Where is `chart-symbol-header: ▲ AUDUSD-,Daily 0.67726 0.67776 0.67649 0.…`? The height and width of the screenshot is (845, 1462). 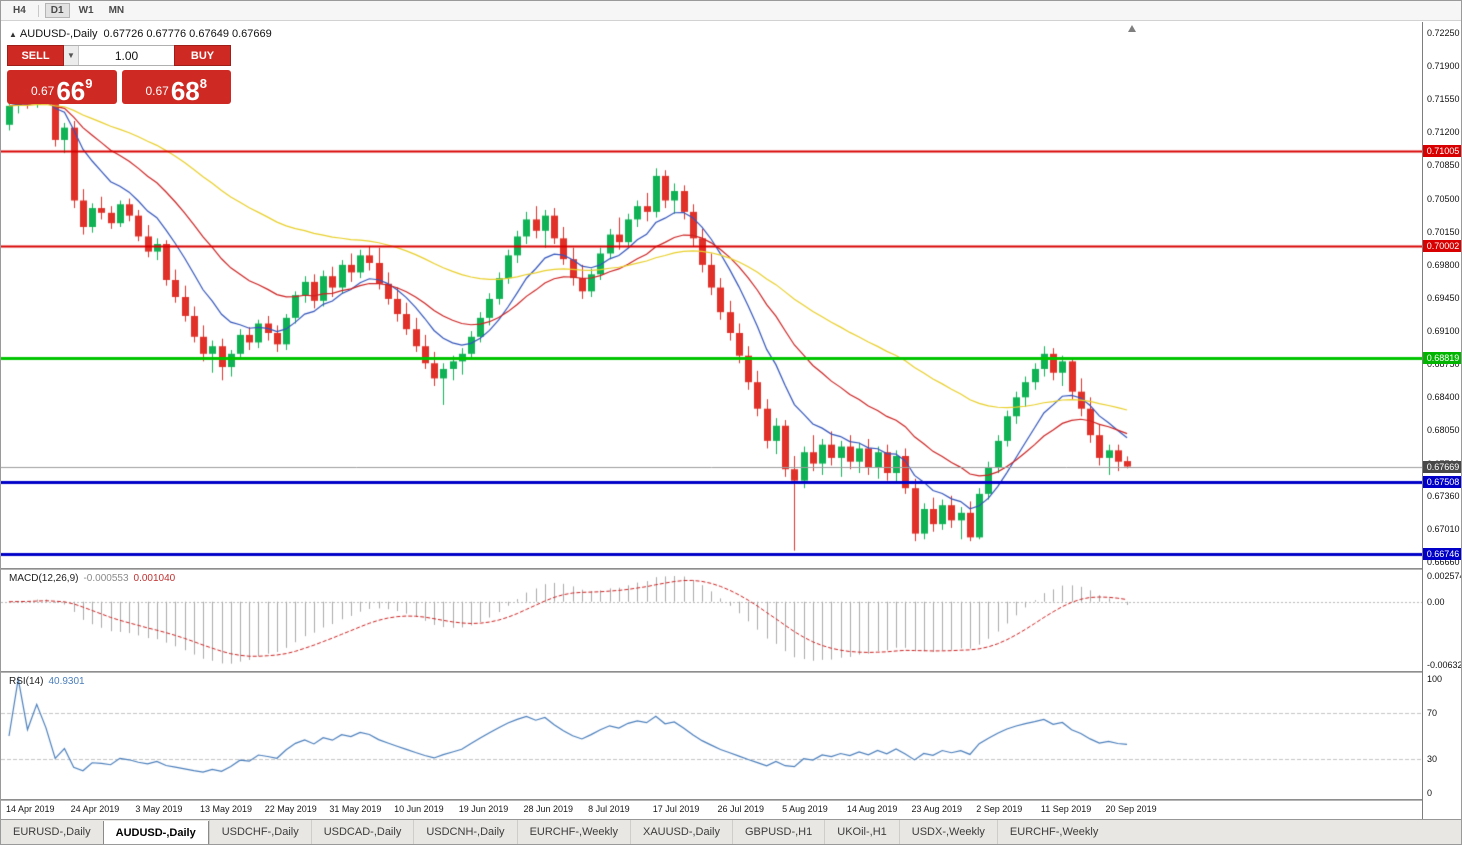 chart-symbol-header: ▲ AUDUSD-,Daily 0.67726 0.67776 0.67649 0.… is located at coordinates (140, 34).